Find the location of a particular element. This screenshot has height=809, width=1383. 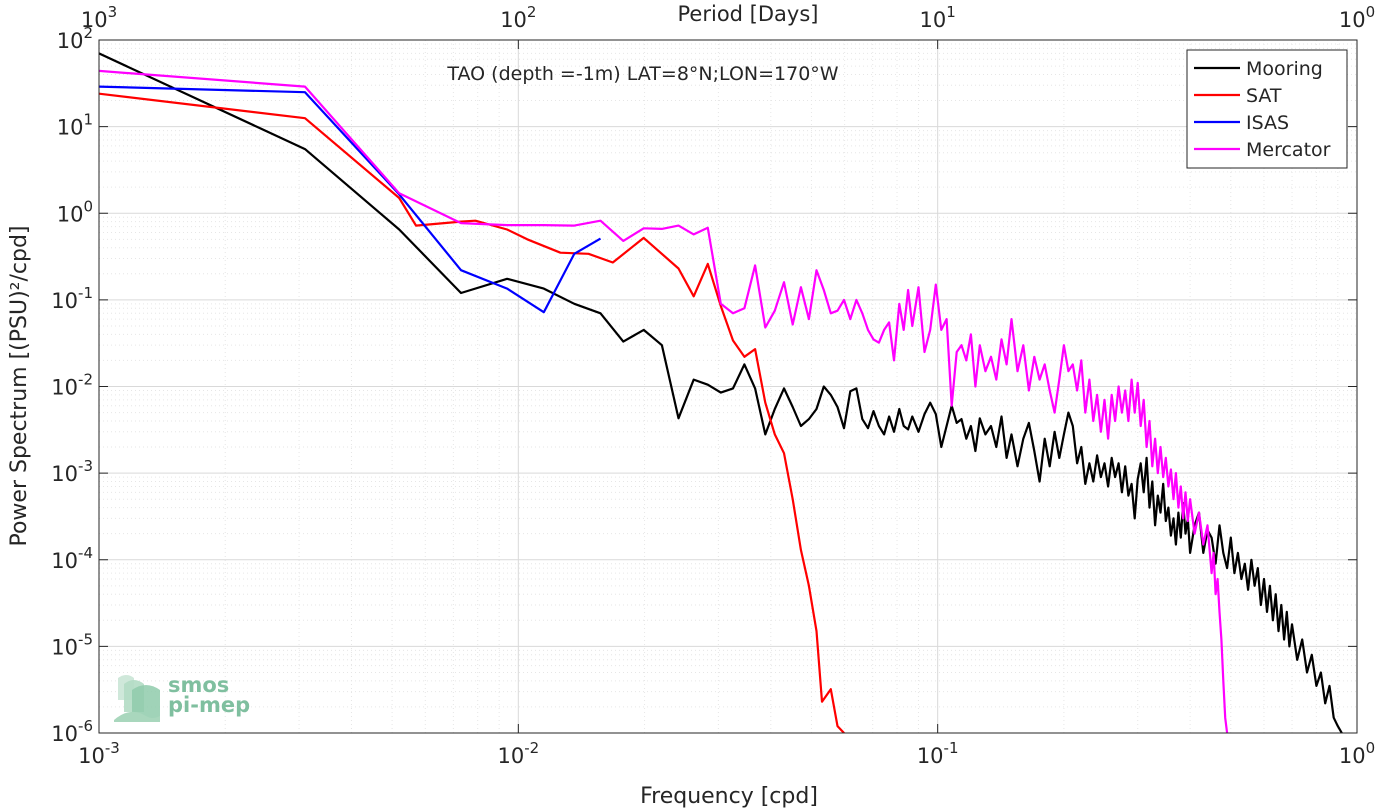

top-tick-label: 10² is located at coordinates (518, 17).